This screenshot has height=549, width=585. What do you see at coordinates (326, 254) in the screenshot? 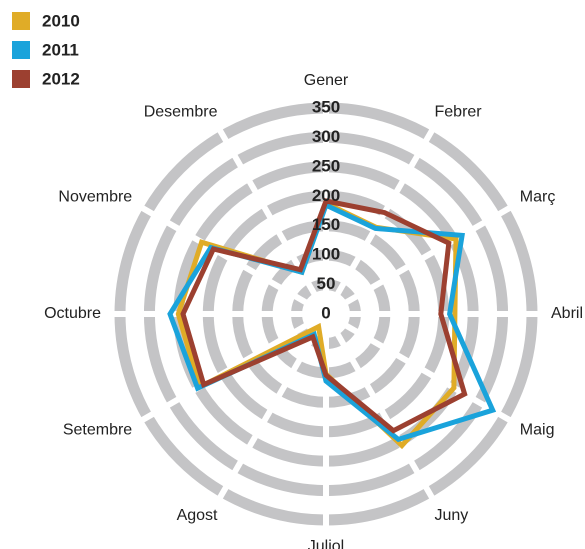
I see `y-tick-label: 100` at bounding box center [326, 254].